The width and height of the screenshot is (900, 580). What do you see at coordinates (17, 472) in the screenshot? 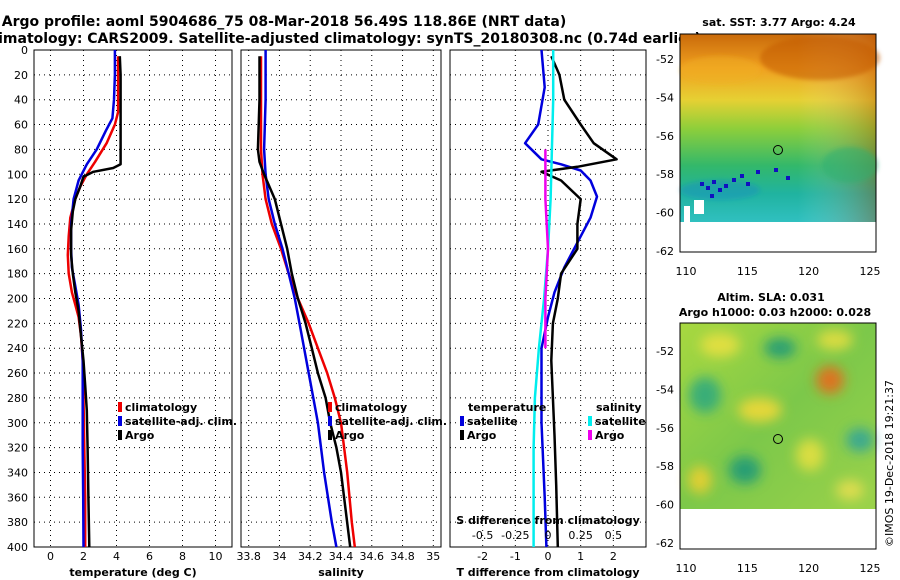
I see `depth-tick-label: 340` at bounding box center [17, 472].